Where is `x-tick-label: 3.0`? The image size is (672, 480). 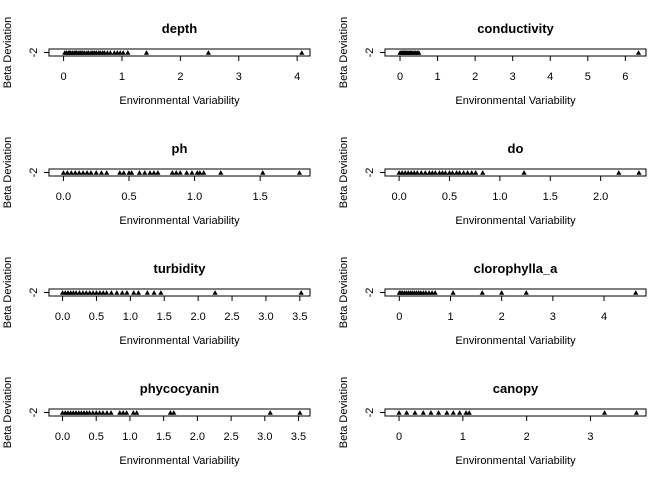 x-tick-label: 3.0 is located at coordinates (264, 437).